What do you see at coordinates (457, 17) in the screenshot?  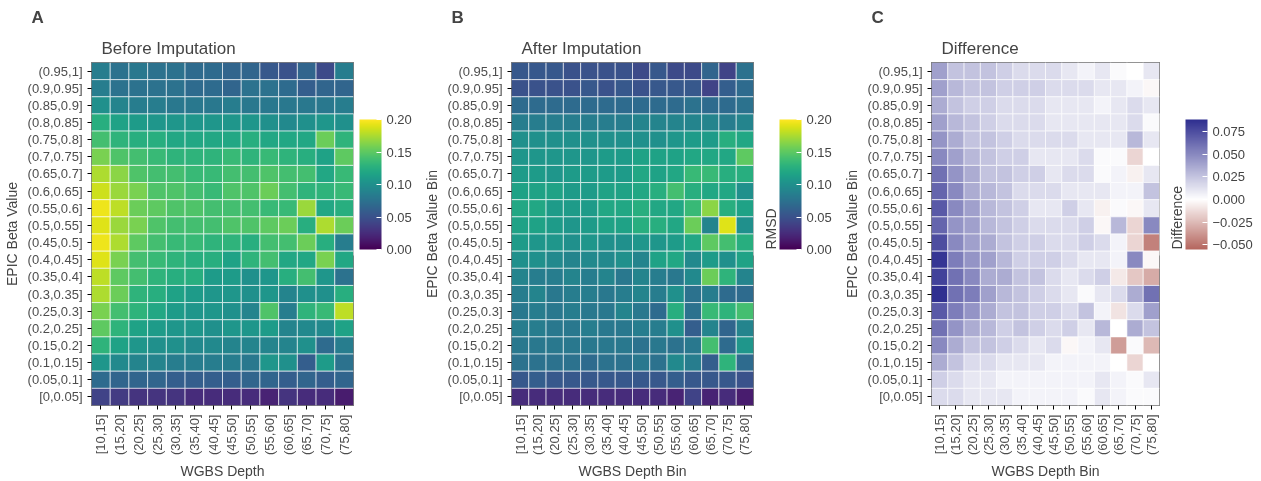 I see `text: B` at bounding box center [457, 17].